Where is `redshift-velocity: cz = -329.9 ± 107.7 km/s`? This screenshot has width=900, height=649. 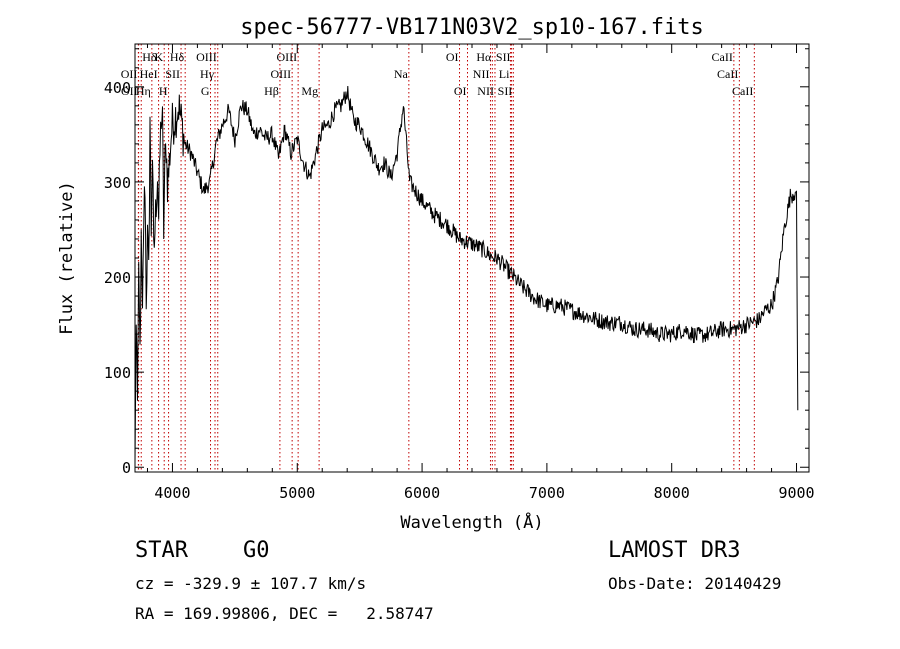 redshift-velocity: cz = -329.9 ± 107.7 km/s is located at coordinates (251, 583).